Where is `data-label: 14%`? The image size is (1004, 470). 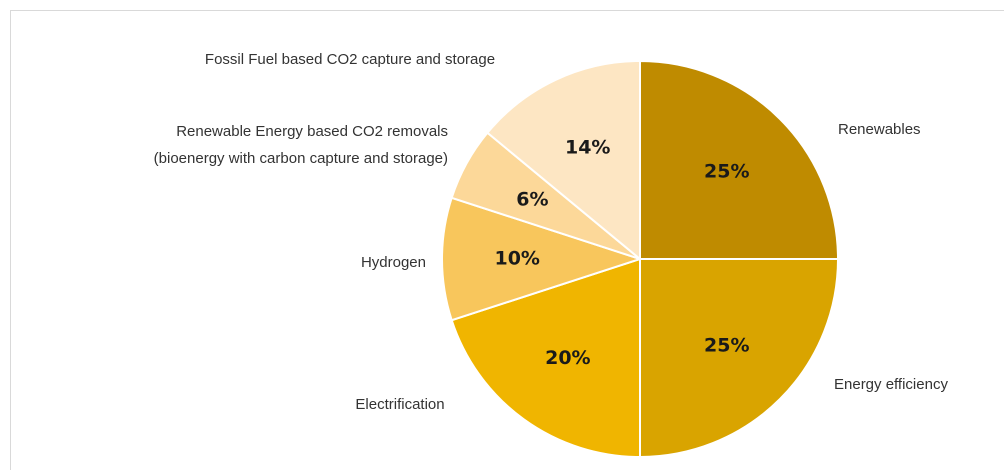
data-label: 14% is located at coordinates (587, 147).